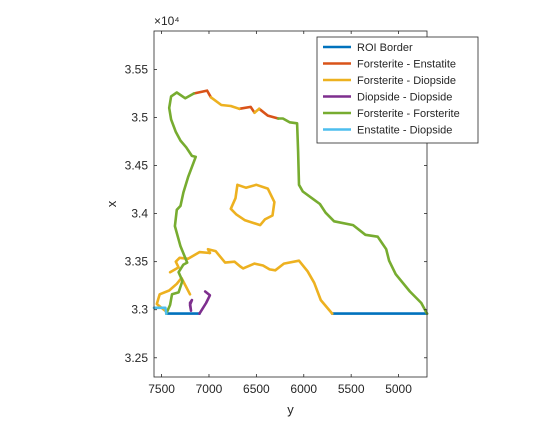 This screenshot has width=560, height=425. I want to click on y-tick-label: 3.5, so click(139, 118).